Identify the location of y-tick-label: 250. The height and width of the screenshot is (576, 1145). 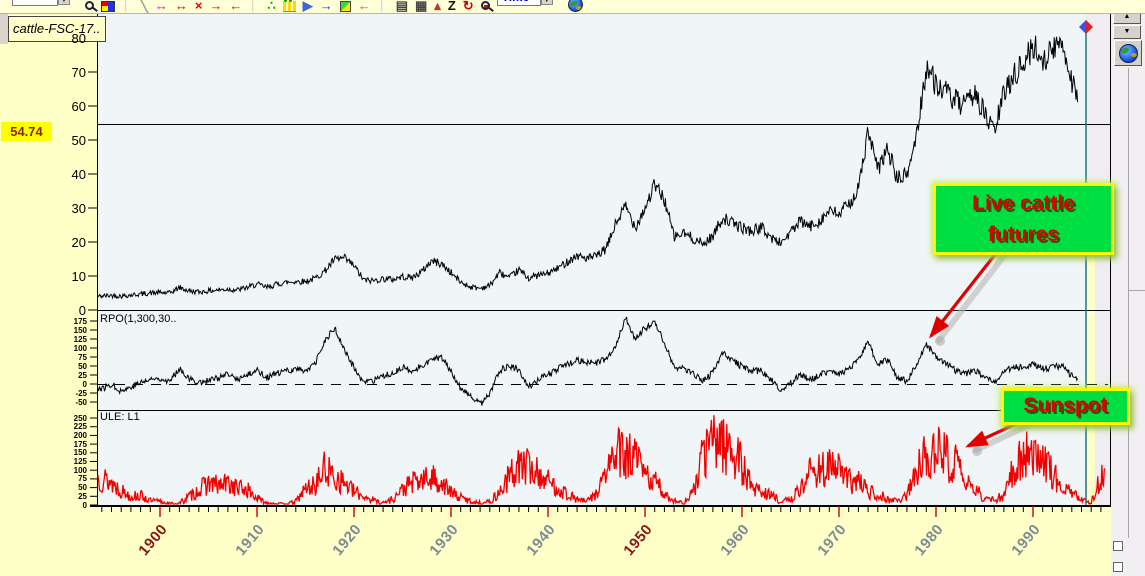
(80, 418).